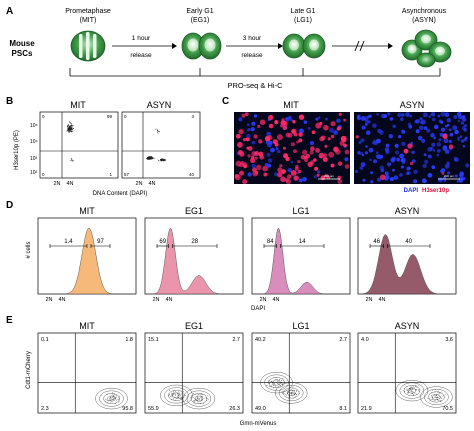 The image size is (474, 431). What do you see at coordinates (449, 176) in the screenshot?
I see `scale-bar-asyn-label: 200 µm` at bounding box center [449, 176].